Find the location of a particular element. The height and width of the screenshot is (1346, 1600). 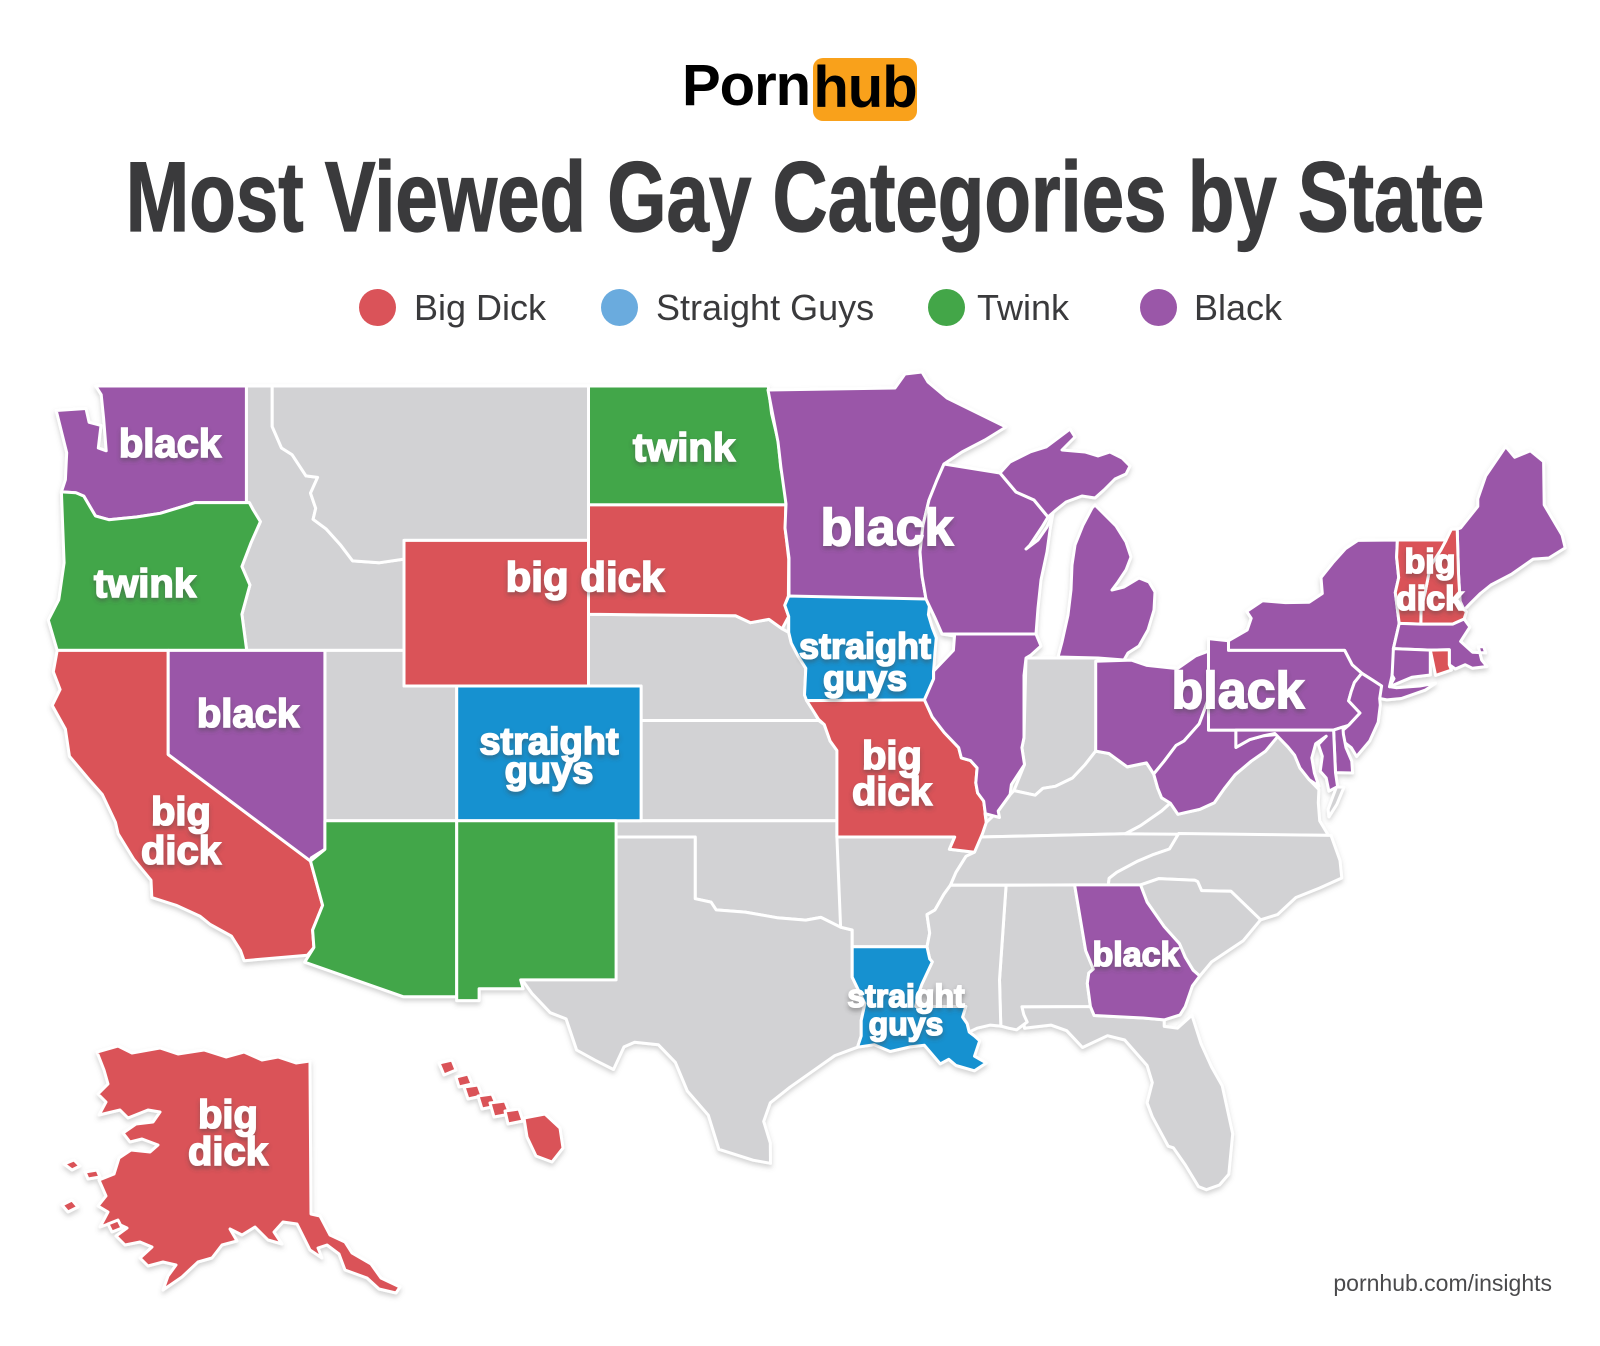

svg-text: big dick is located at coordinates (585, 577).